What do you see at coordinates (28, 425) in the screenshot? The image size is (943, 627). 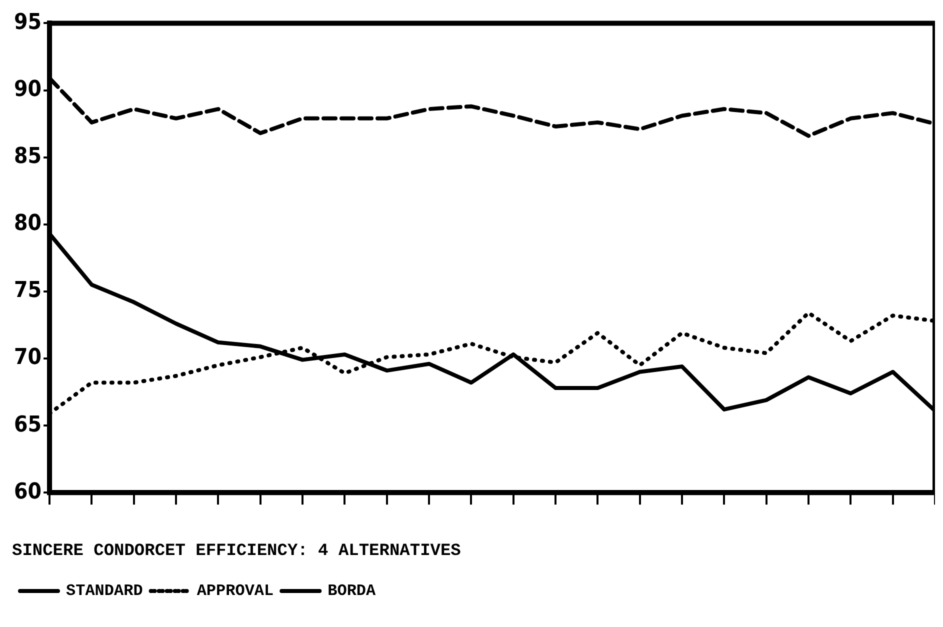 I see `y-tick-label: 65` at bounding box center [28, 425].